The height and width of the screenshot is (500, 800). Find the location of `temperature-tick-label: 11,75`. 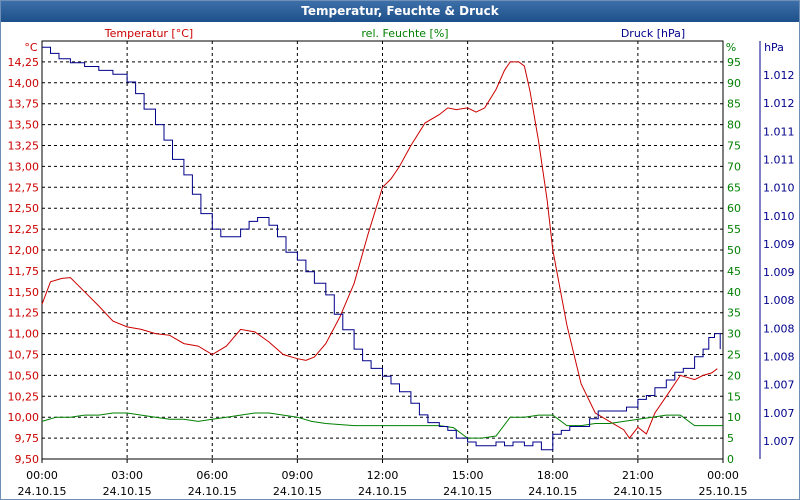

temperature-tick-label: 11,75 is located at coordinates (24, 271).